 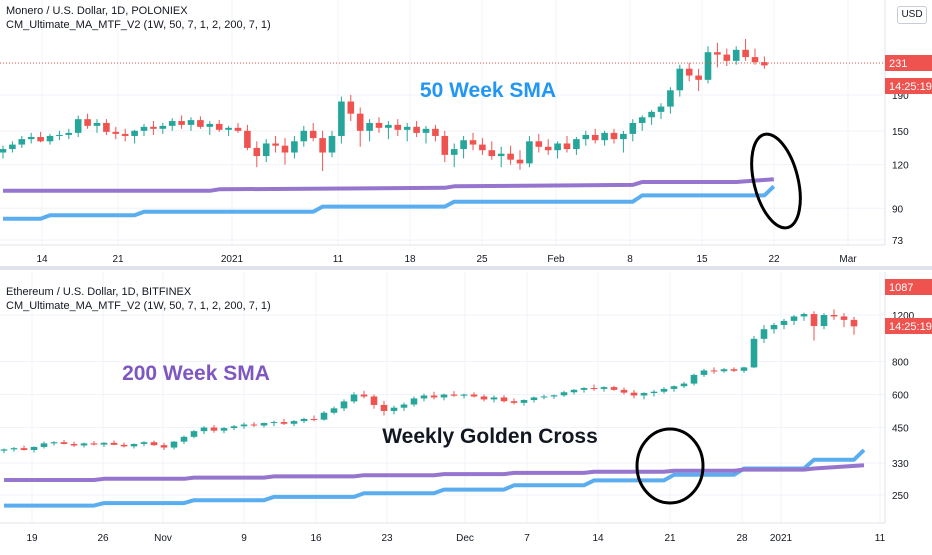 I want to click on bottom-y-tick-label: 800, so click(x=900, y=363).